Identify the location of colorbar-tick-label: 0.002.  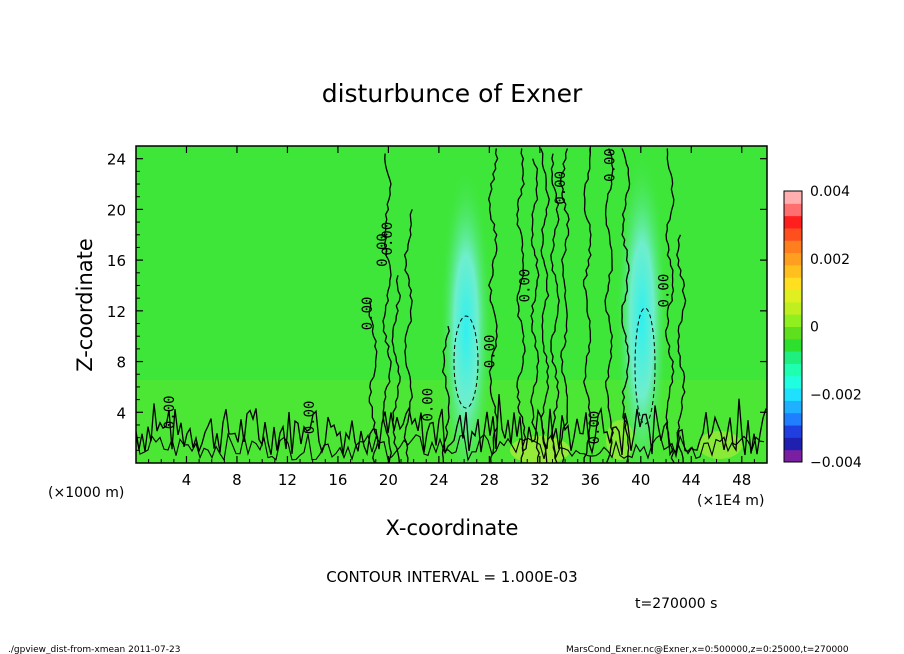
(830, 260).